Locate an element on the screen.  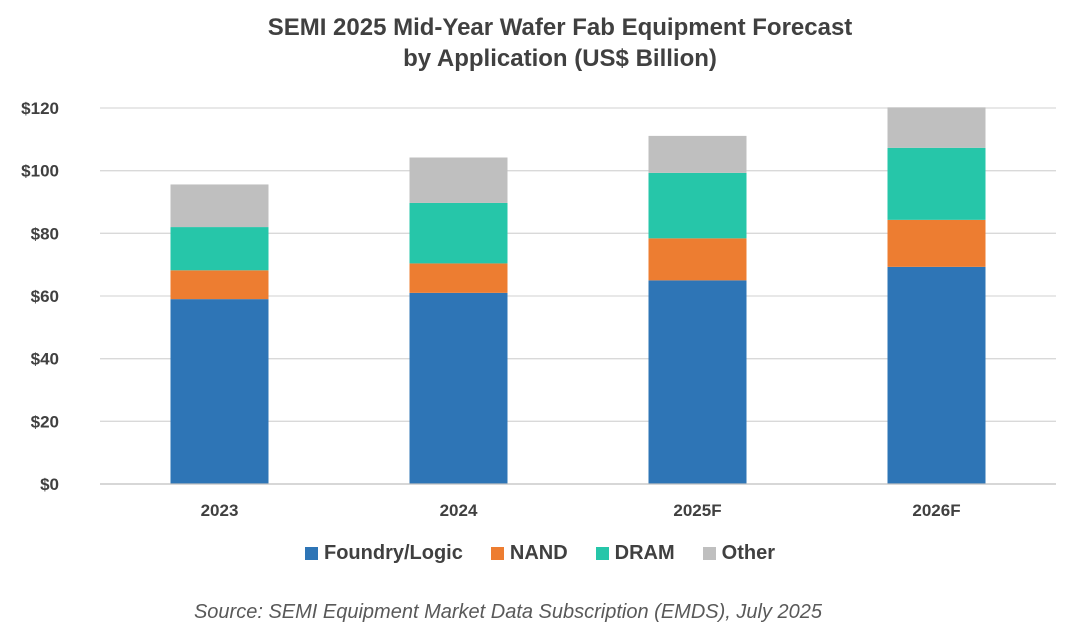
legend-swatch-dram is located at coordinates (602, 553).